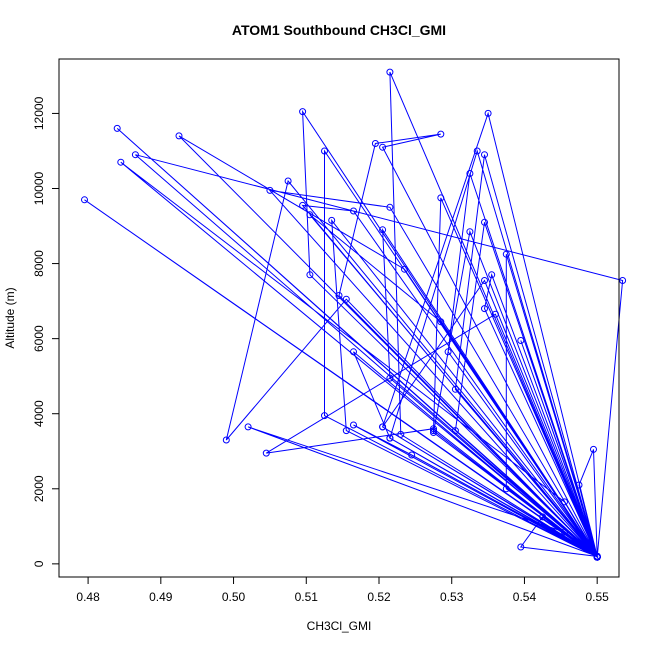 This screenshot has height=650, width=650. What do you see at coordinates (598, 597) in the screenshot?
I see `x-tick-label: 0.55` at bounding box center [598, 597].